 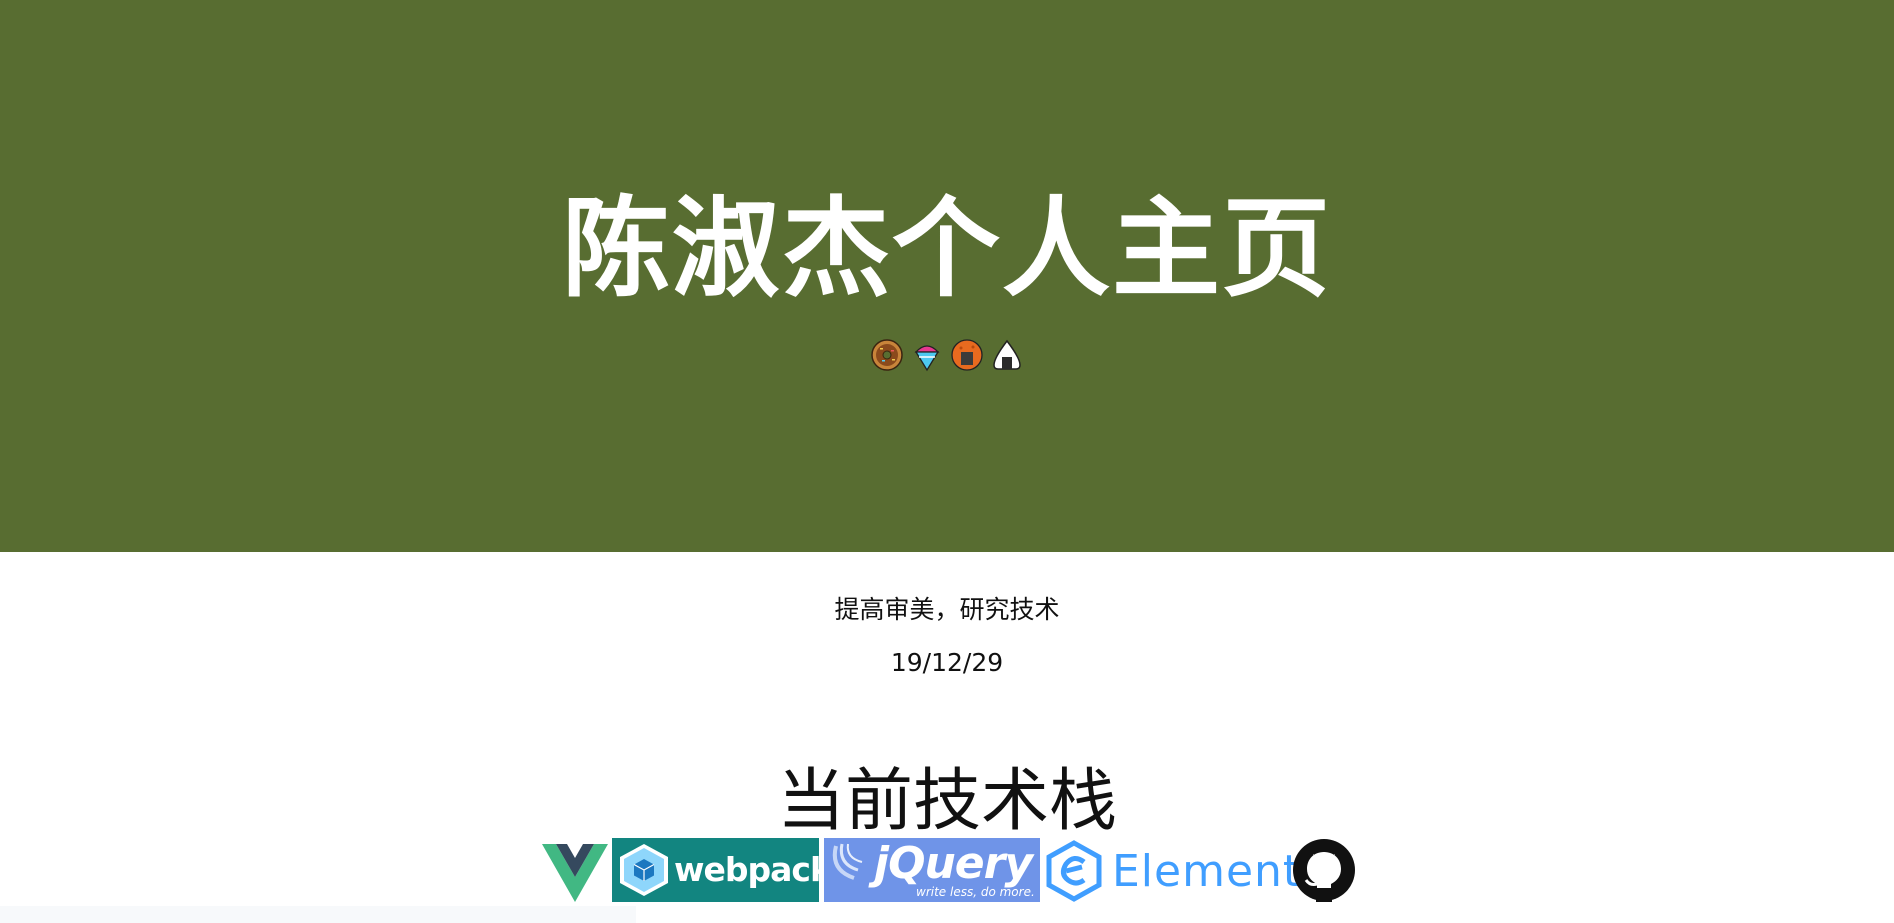 What do you see at coordinates (946, 801) in the screenshot?
I see `tech-stack-heading: 当前技术栈` at bounding box center [946, 801].